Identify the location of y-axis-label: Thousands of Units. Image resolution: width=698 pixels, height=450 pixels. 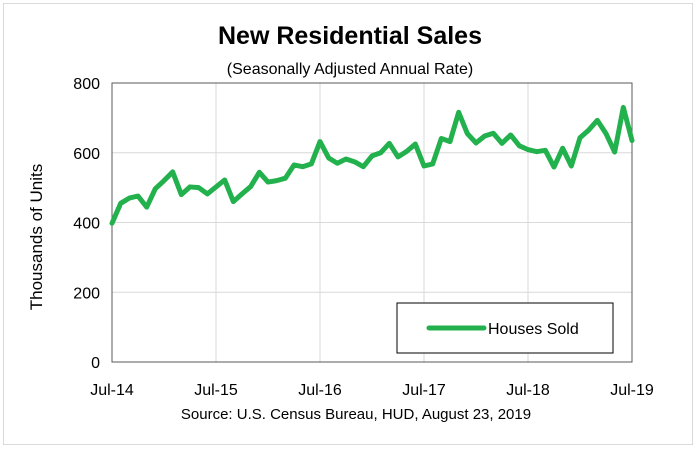
(36, 237).